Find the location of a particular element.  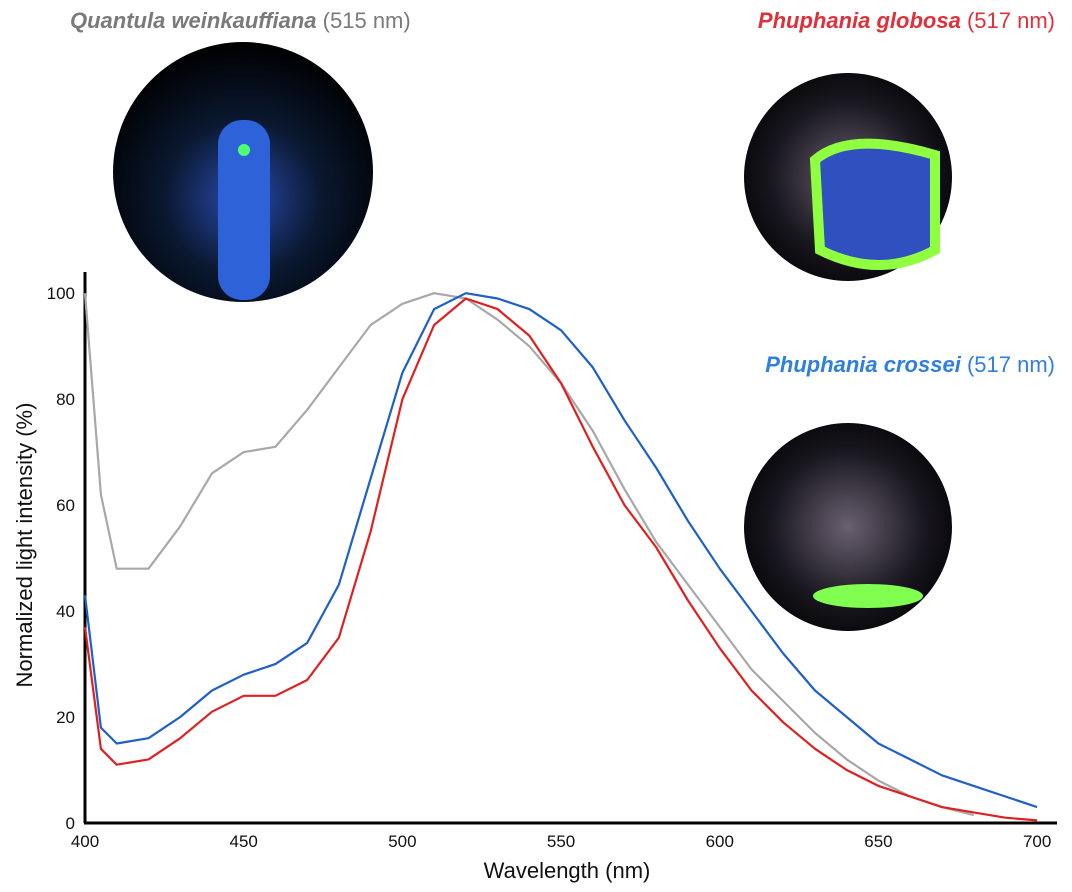

y-tick-label: 100 is located at coordinates (61, 293).